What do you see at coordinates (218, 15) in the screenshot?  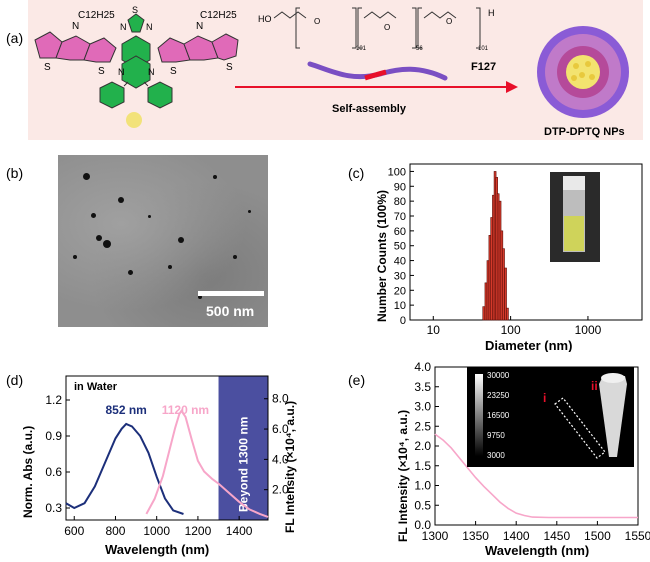 I see `alkyl-chain-right: C12H25` at bounding box center [218, 15].